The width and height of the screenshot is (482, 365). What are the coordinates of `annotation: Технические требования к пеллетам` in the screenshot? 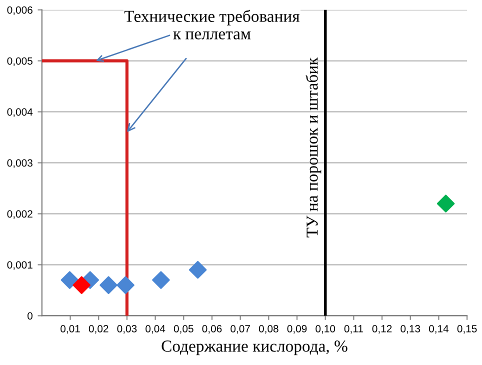 It's located at (212, 25).